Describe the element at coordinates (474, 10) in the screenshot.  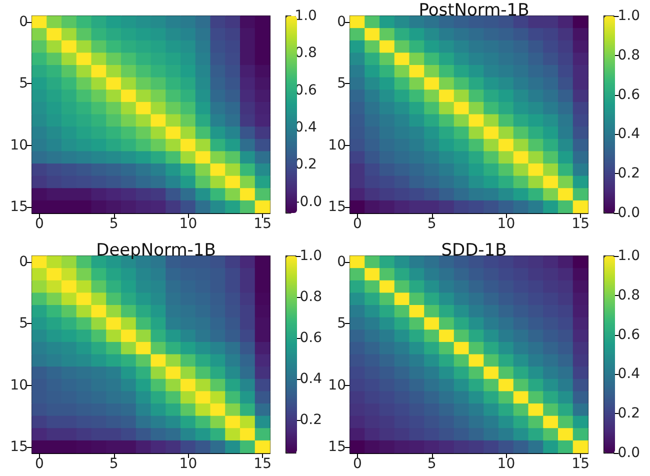
I see `chart-title: PostNorm-1B` at that location.